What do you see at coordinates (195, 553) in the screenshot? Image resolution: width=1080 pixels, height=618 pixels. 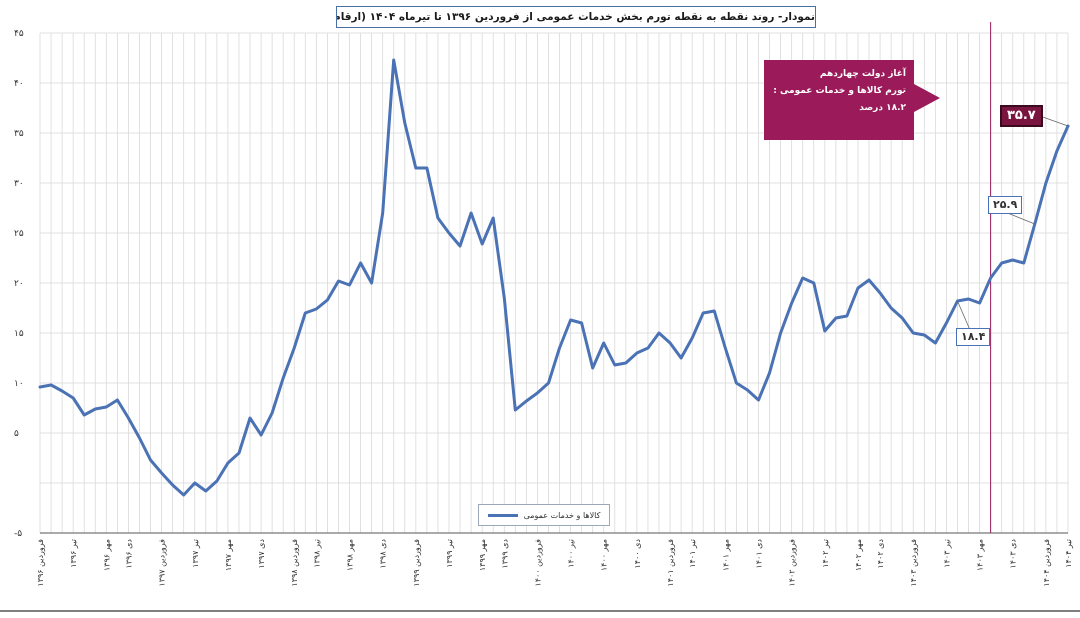 I see `x-tick-label: تیر ۱۳۹۷` at bounding box center [195, 553].